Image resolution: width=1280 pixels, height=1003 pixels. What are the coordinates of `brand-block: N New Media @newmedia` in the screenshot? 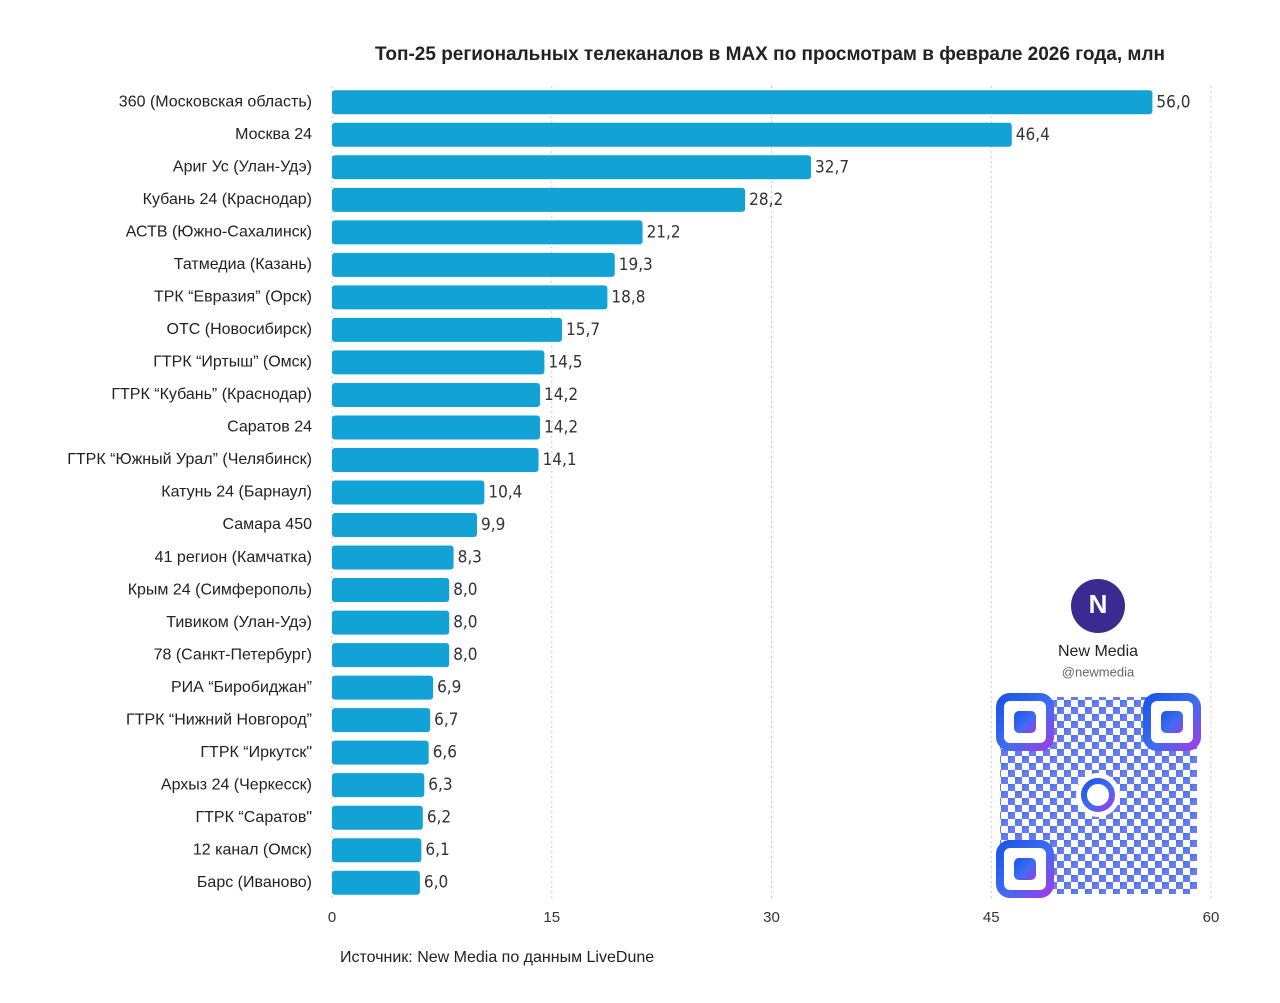 It's located at (1098, 738).